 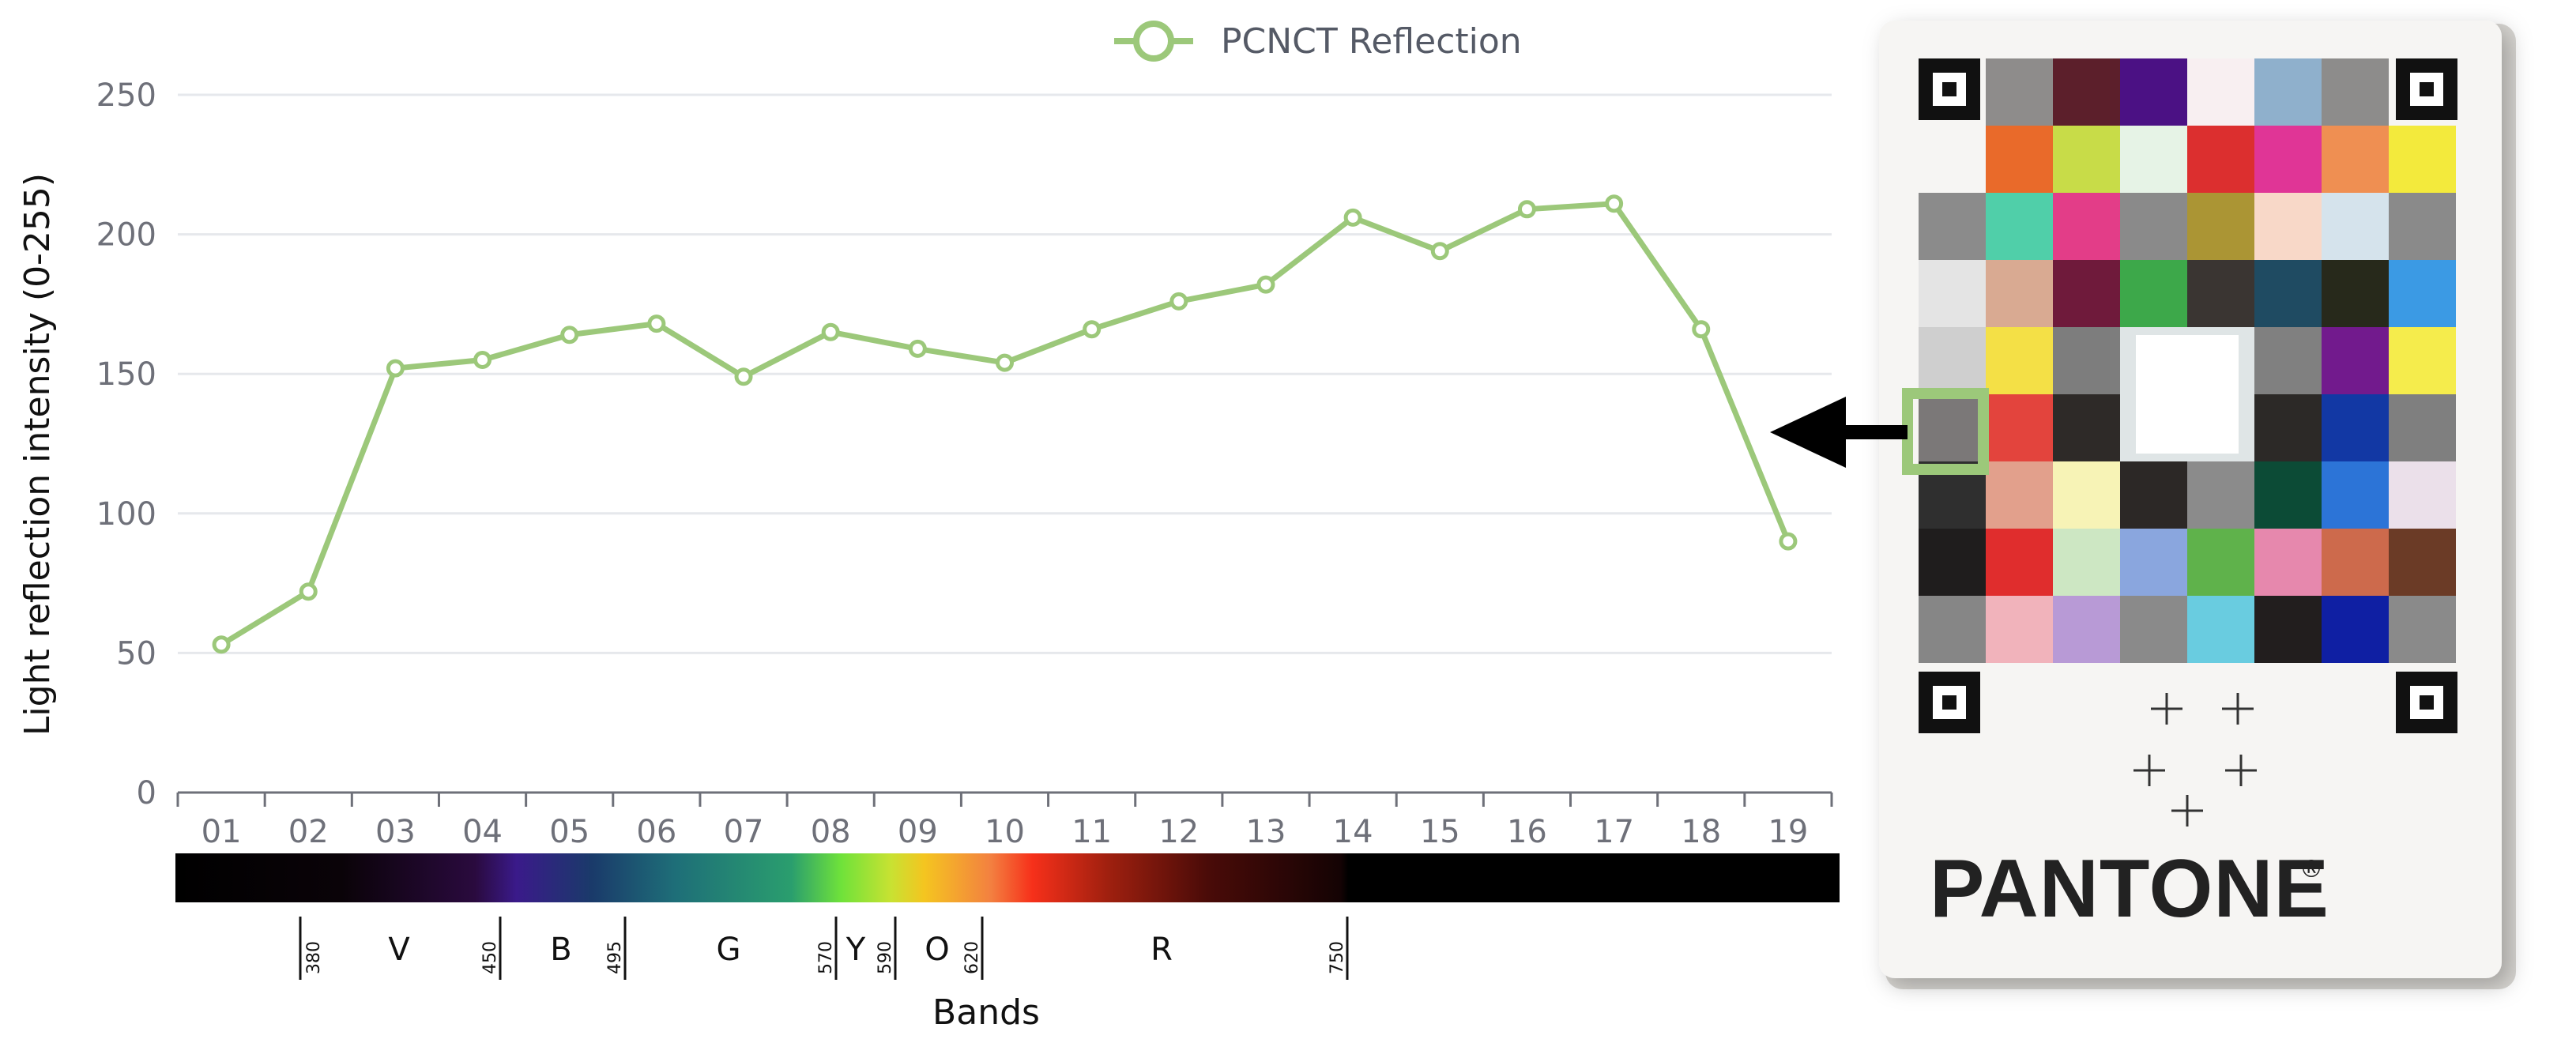 What do you see at coordinates (1153, 41) in the screenshot?
I see `legend-marker` at bounding box center [1153, 41].